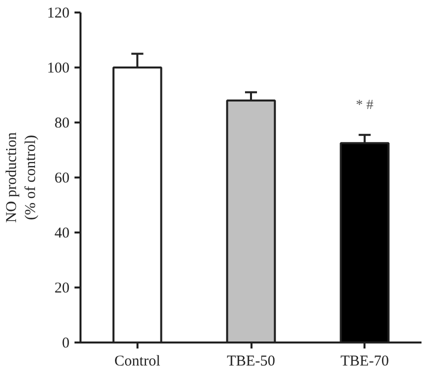  What do you see at coordinates (137, 362) in the screenshot?
I see `x-tick-label: Control` at bounding box center [137, 362].